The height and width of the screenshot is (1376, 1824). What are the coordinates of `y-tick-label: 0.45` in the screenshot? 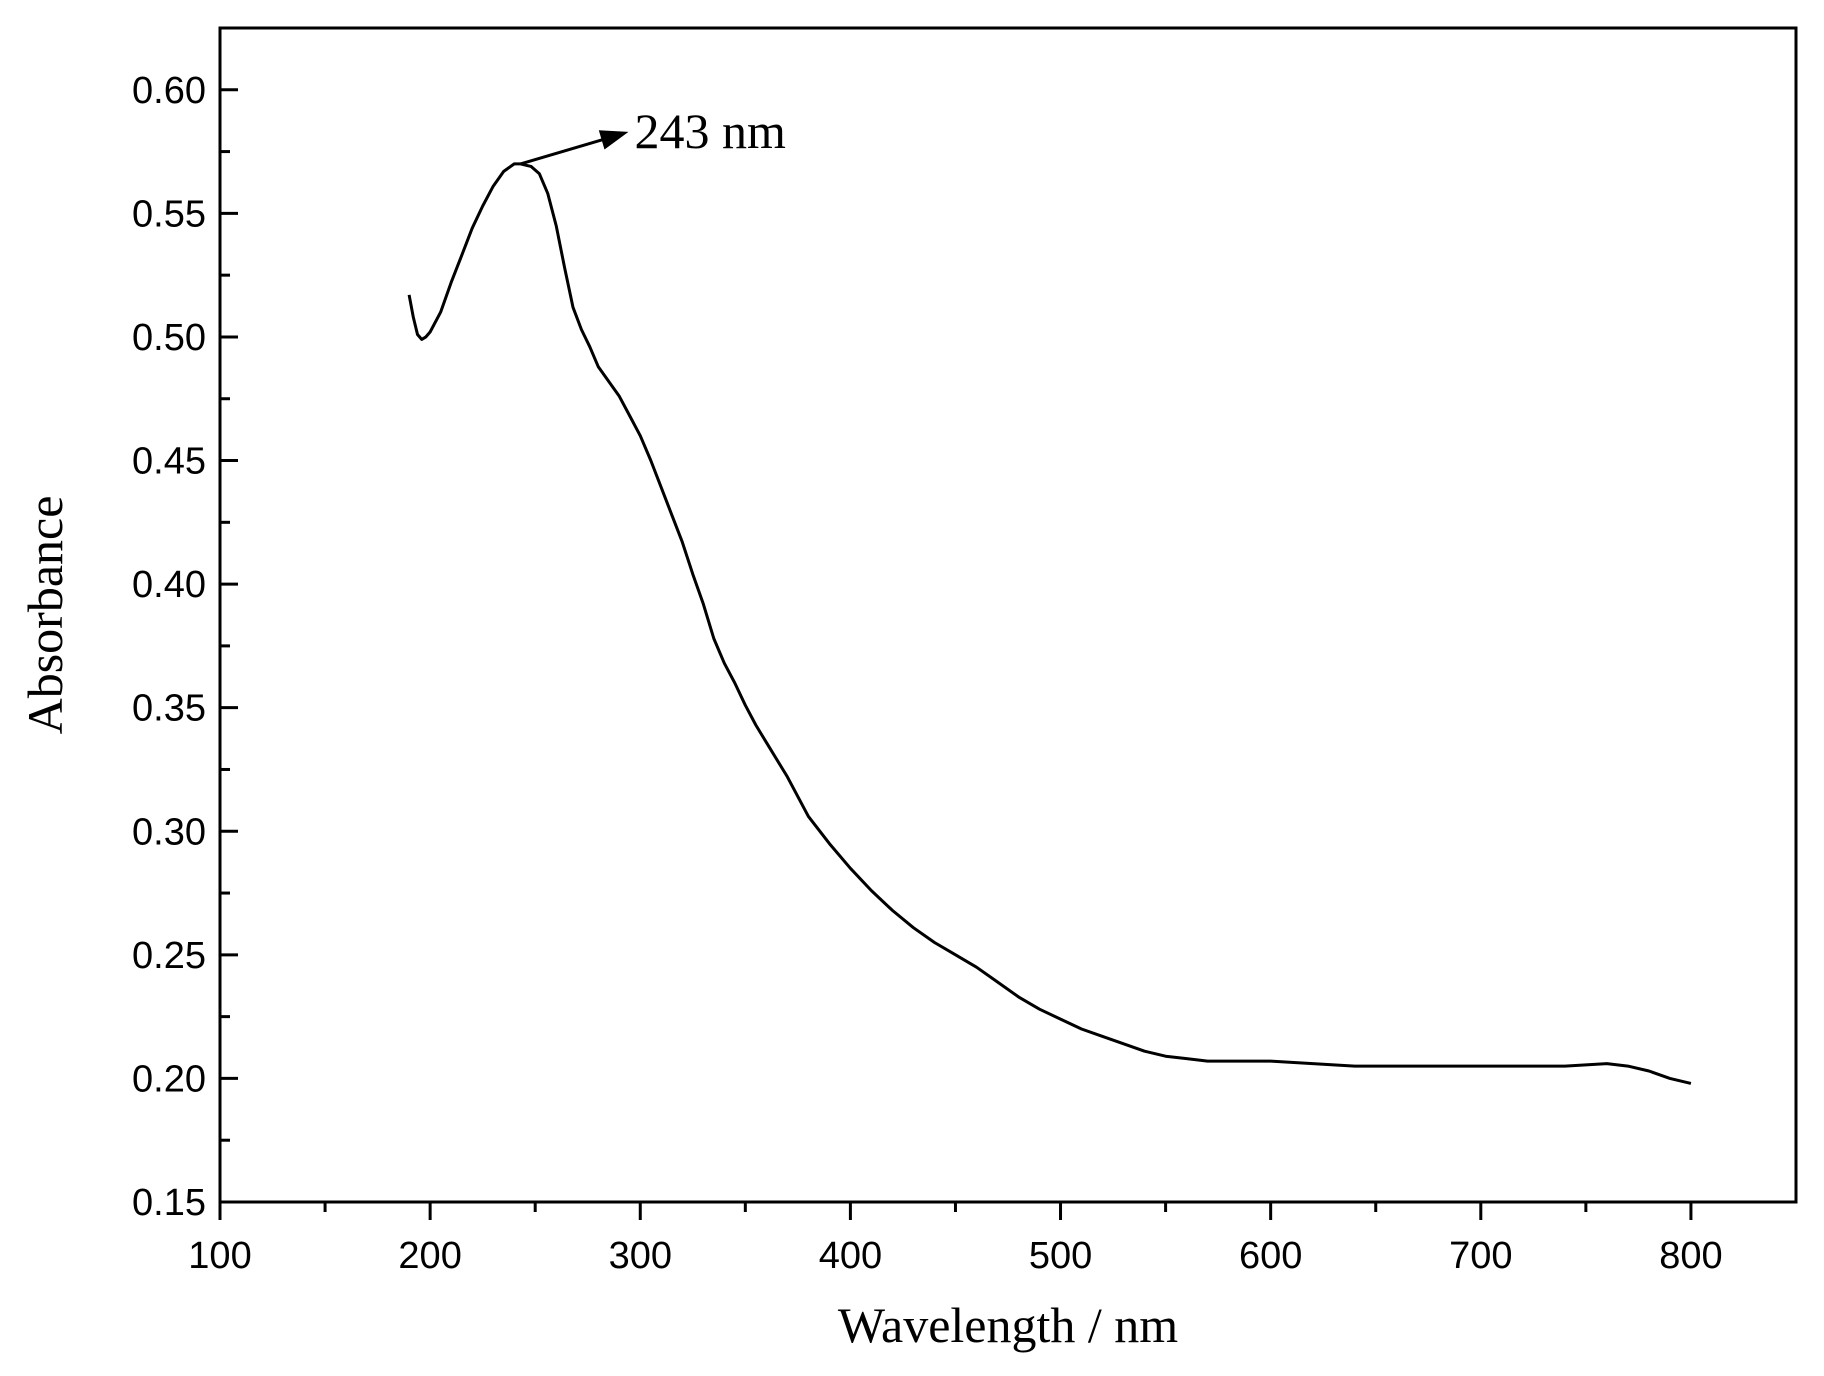 It's located at (169, 462).